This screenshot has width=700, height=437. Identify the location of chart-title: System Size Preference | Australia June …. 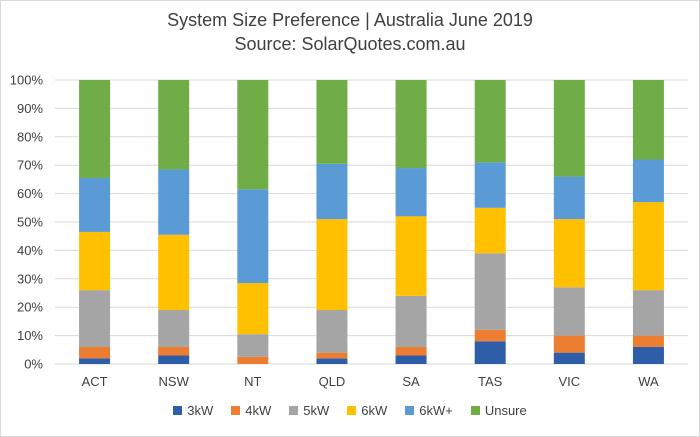
(350, 20).